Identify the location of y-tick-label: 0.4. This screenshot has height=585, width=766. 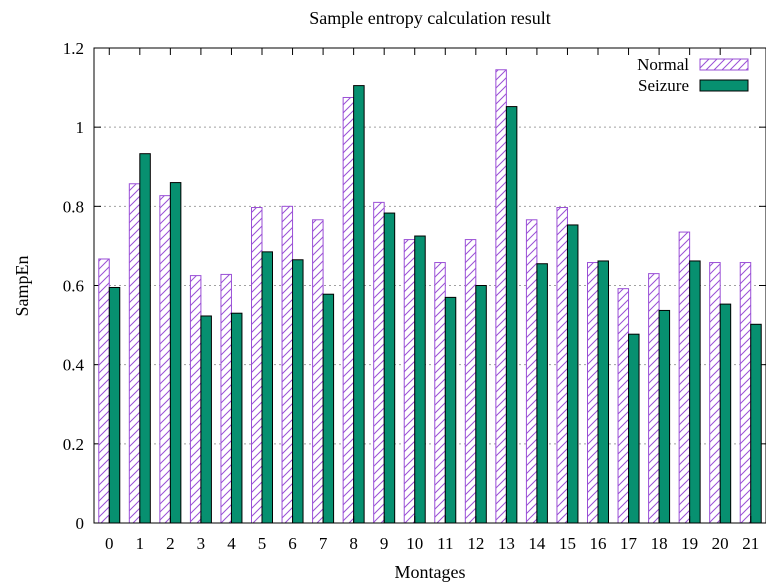
(74, 365).